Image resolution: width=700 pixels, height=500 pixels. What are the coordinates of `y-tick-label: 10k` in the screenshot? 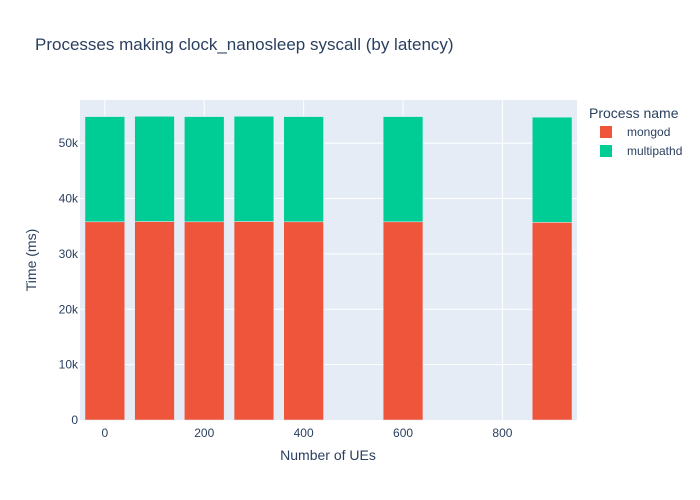 It's located at (69, 365).